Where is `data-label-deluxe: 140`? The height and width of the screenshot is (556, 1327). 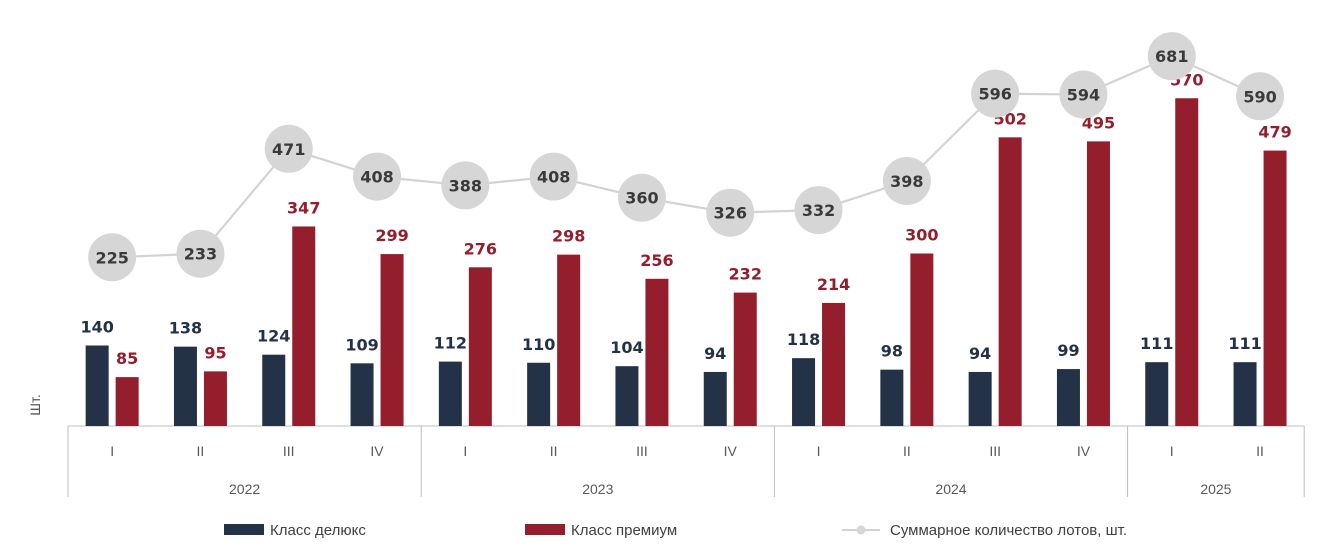 data-label-deluxe: 140 is located at coordinates (96, 327).